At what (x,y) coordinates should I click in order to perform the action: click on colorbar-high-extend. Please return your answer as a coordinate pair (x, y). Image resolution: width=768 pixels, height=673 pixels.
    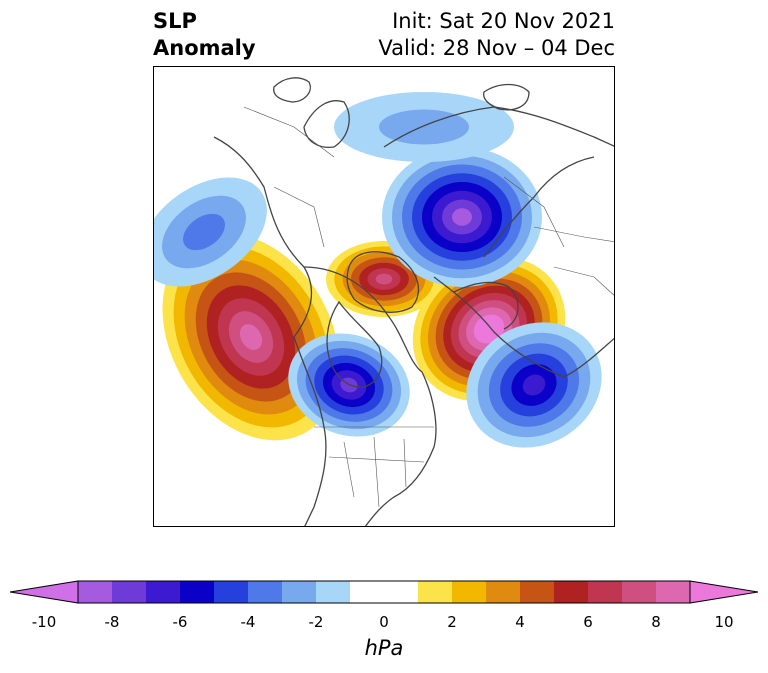
    Looking at the image, I should click on (723, 592).